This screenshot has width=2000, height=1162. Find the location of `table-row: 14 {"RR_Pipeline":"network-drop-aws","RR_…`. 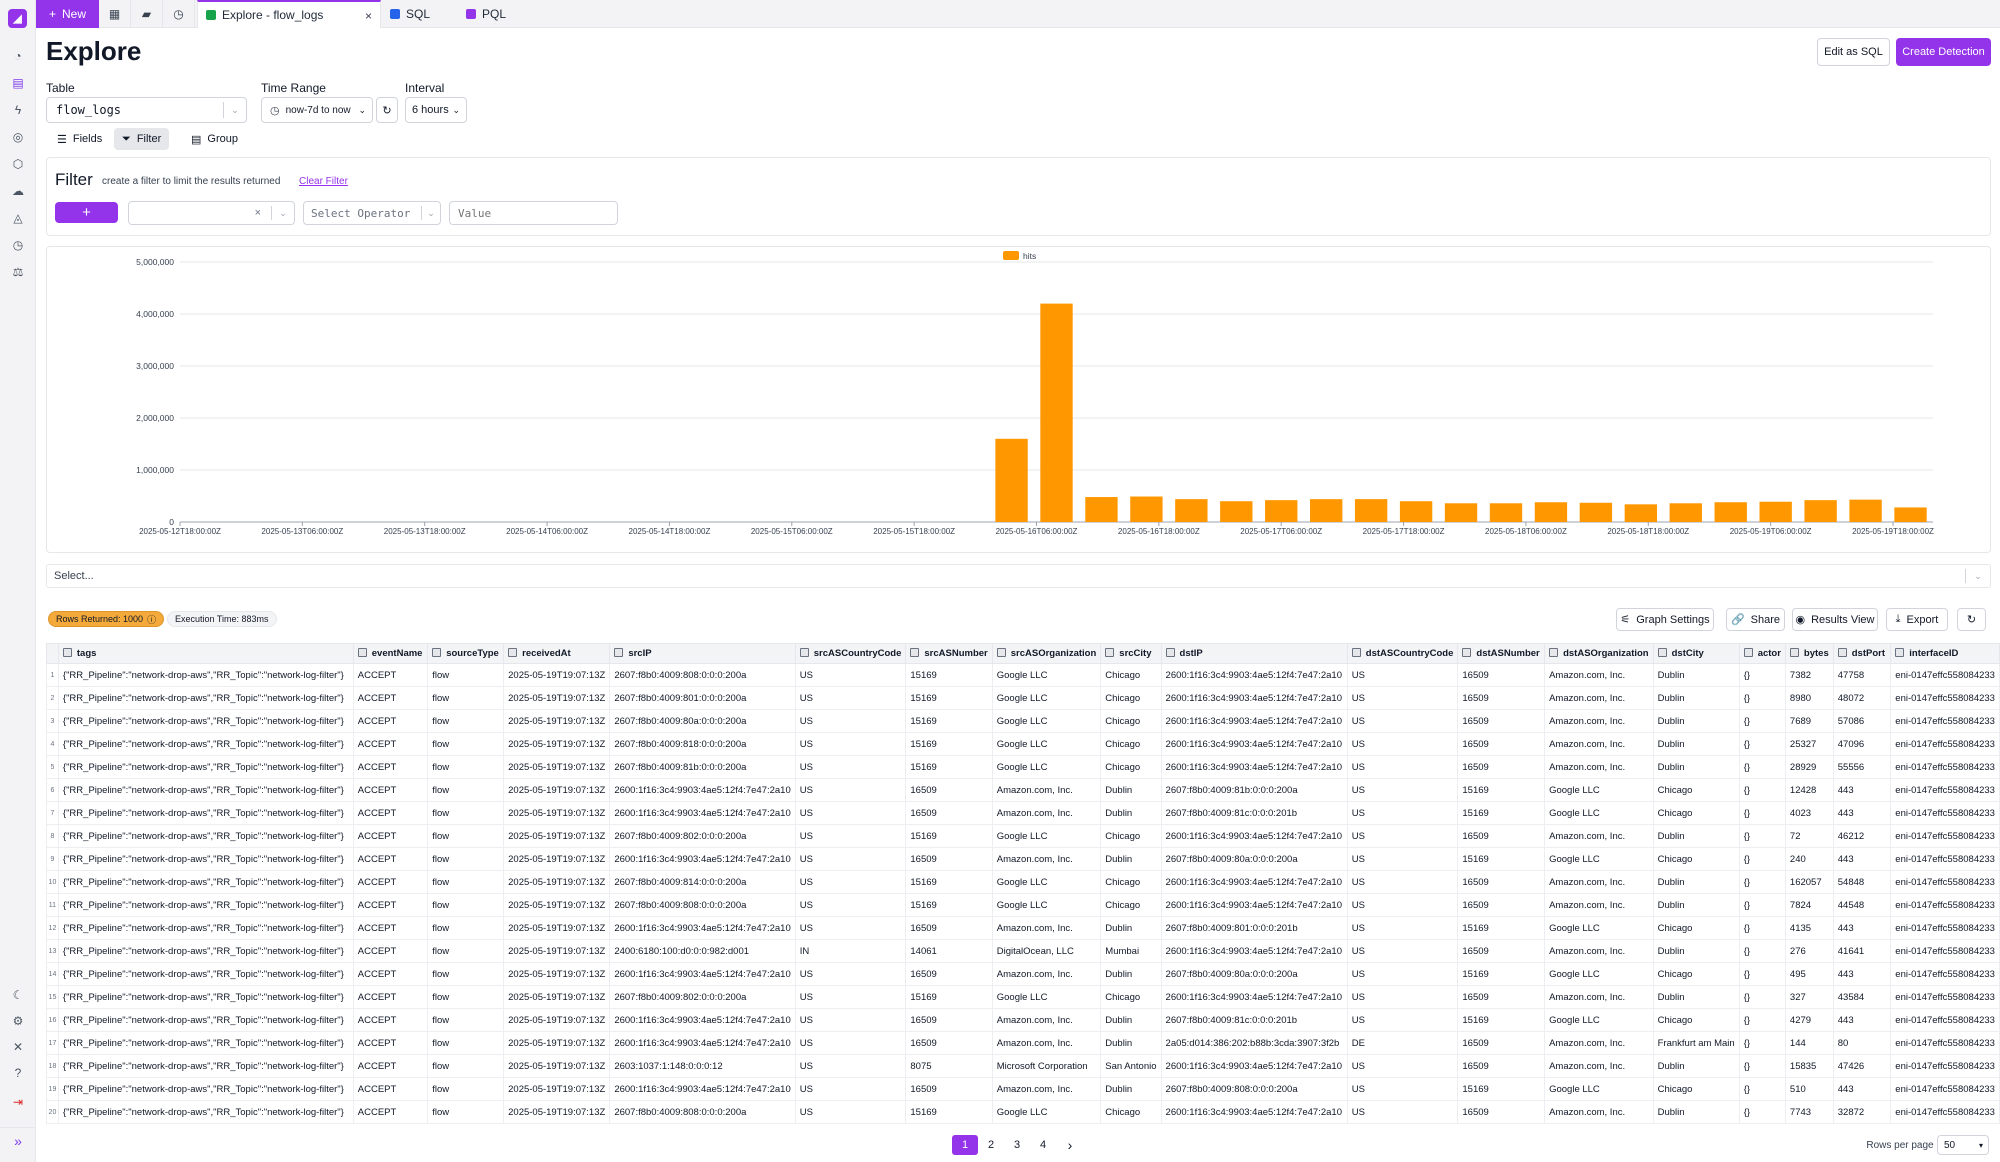

table-row: 14 {"RR_Pipeline":"network-drop-aws","RR_… is located at coordinates (1023, 974).